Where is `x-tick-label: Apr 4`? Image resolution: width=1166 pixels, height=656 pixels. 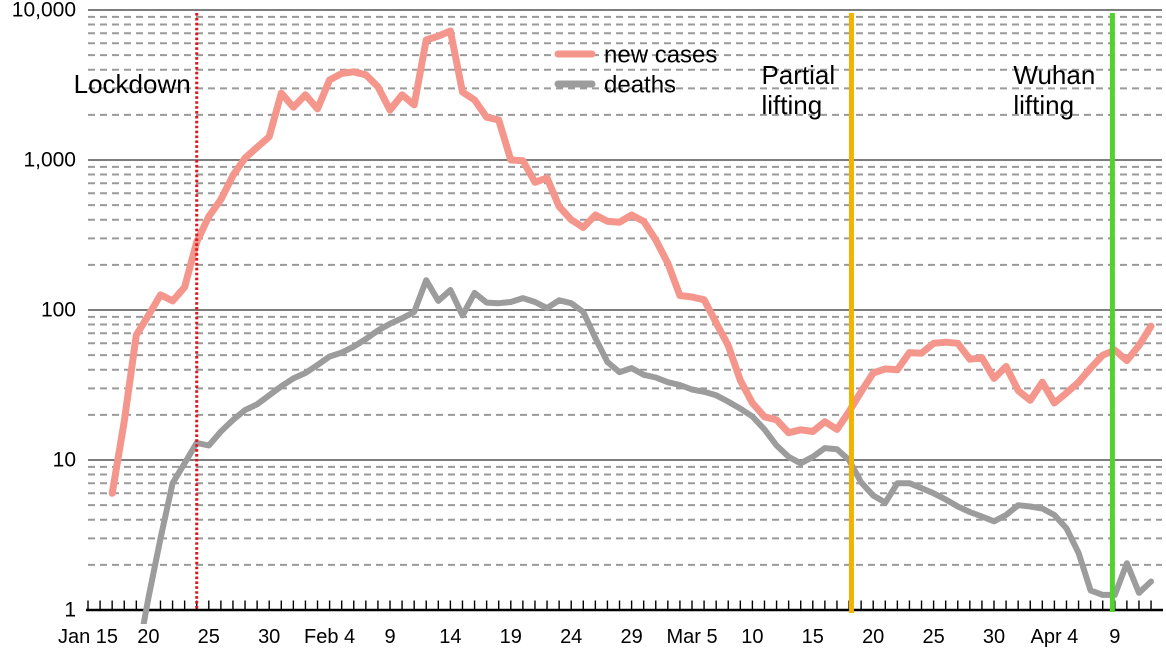
x-tick-label: Apr 4 is located at coordinates (1054, 637).